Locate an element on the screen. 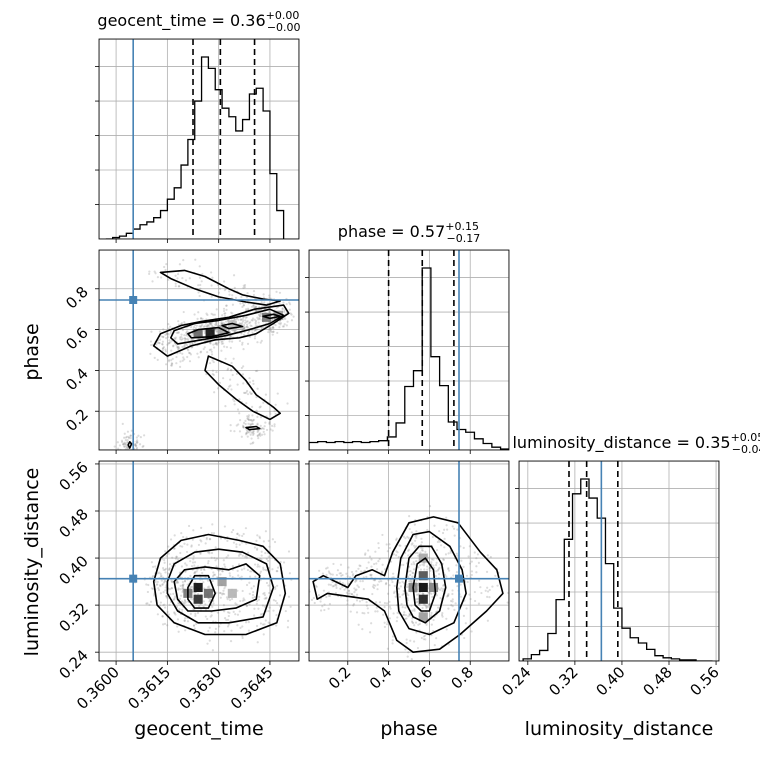  x-tick-label: 0.24 is located at coordinates (516, 681).